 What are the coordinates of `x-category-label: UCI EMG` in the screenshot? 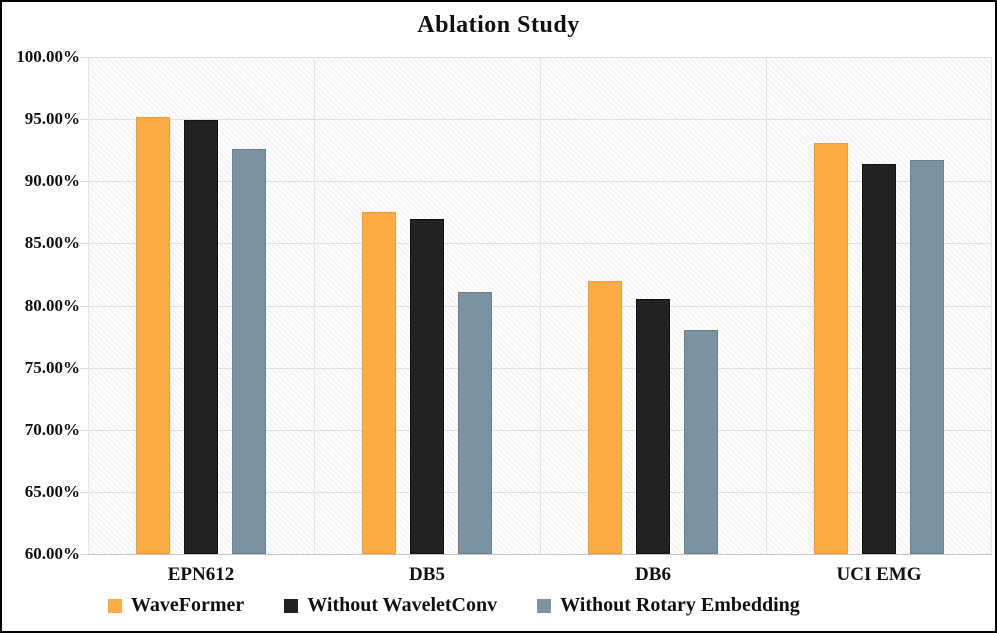 It's located at (879, 574).